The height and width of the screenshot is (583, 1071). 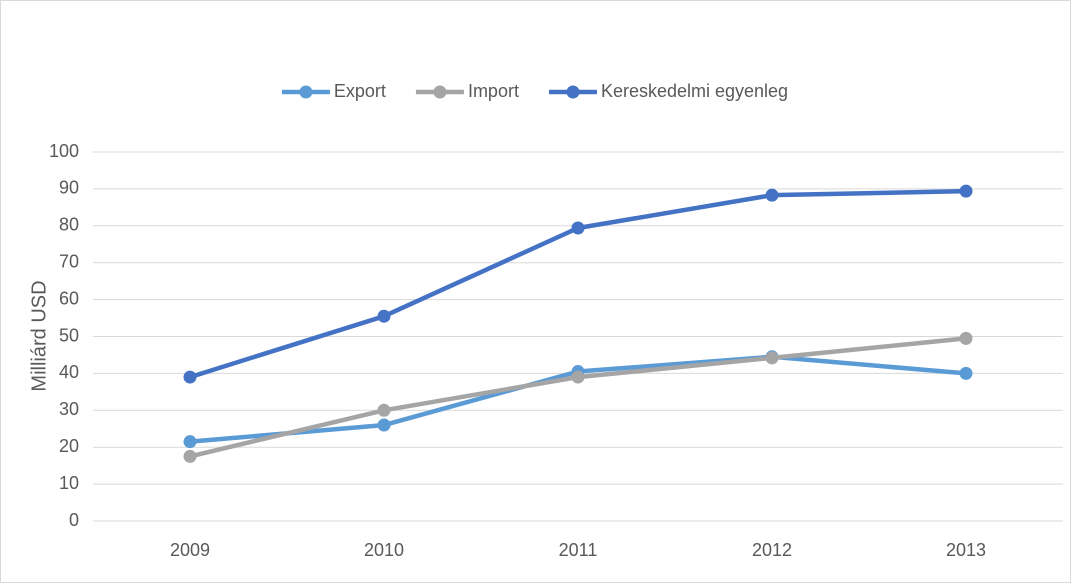 What do you see at coordinates (69, 261) in the screenshot?
I see `y-tick-label: 70` at bounding box center [69, 261].